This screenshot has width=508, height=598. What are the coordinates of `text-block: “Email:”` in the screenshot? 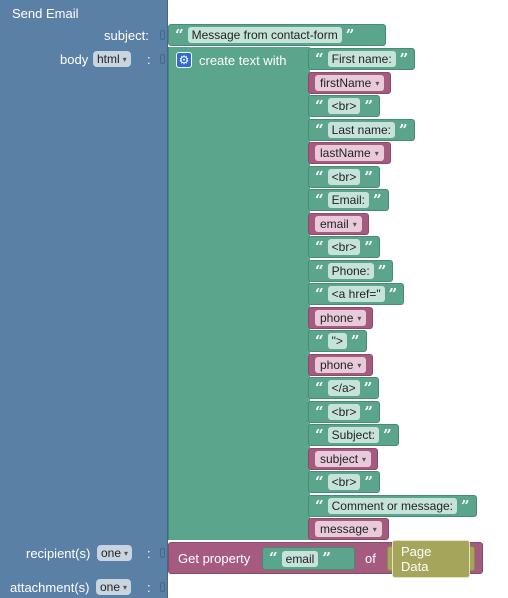 It's located at (348, 200).